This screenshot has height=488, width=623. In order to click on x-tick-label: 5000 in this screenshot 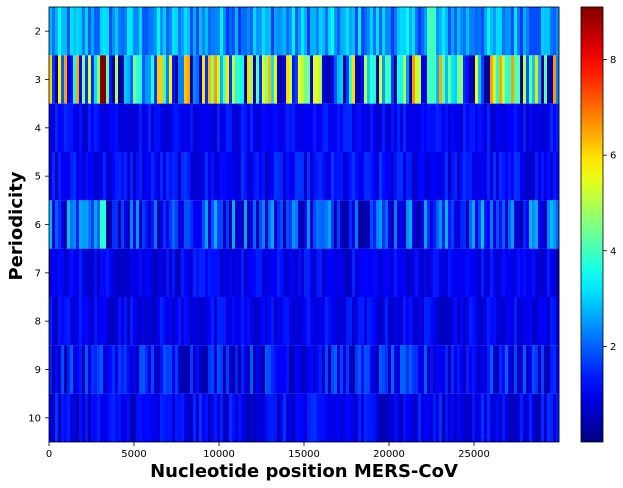, I will do `click(133, 454)`.